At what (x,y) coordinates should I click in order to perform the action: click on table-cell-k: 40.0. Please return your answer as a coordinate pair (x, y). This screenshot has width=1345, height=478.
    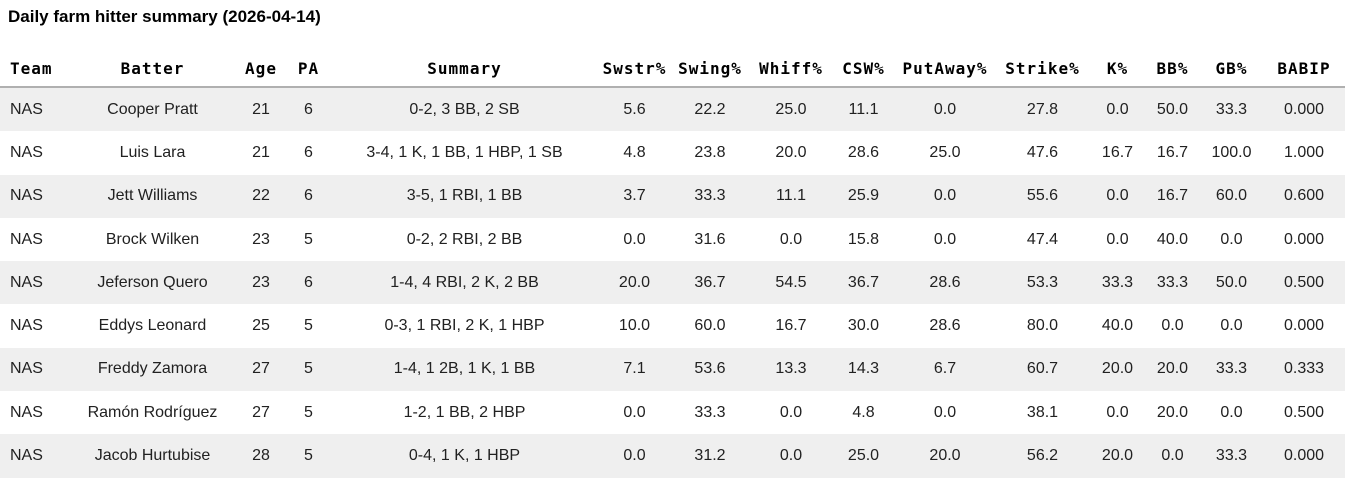
    Looking at the image, I should click on (1117, 326).